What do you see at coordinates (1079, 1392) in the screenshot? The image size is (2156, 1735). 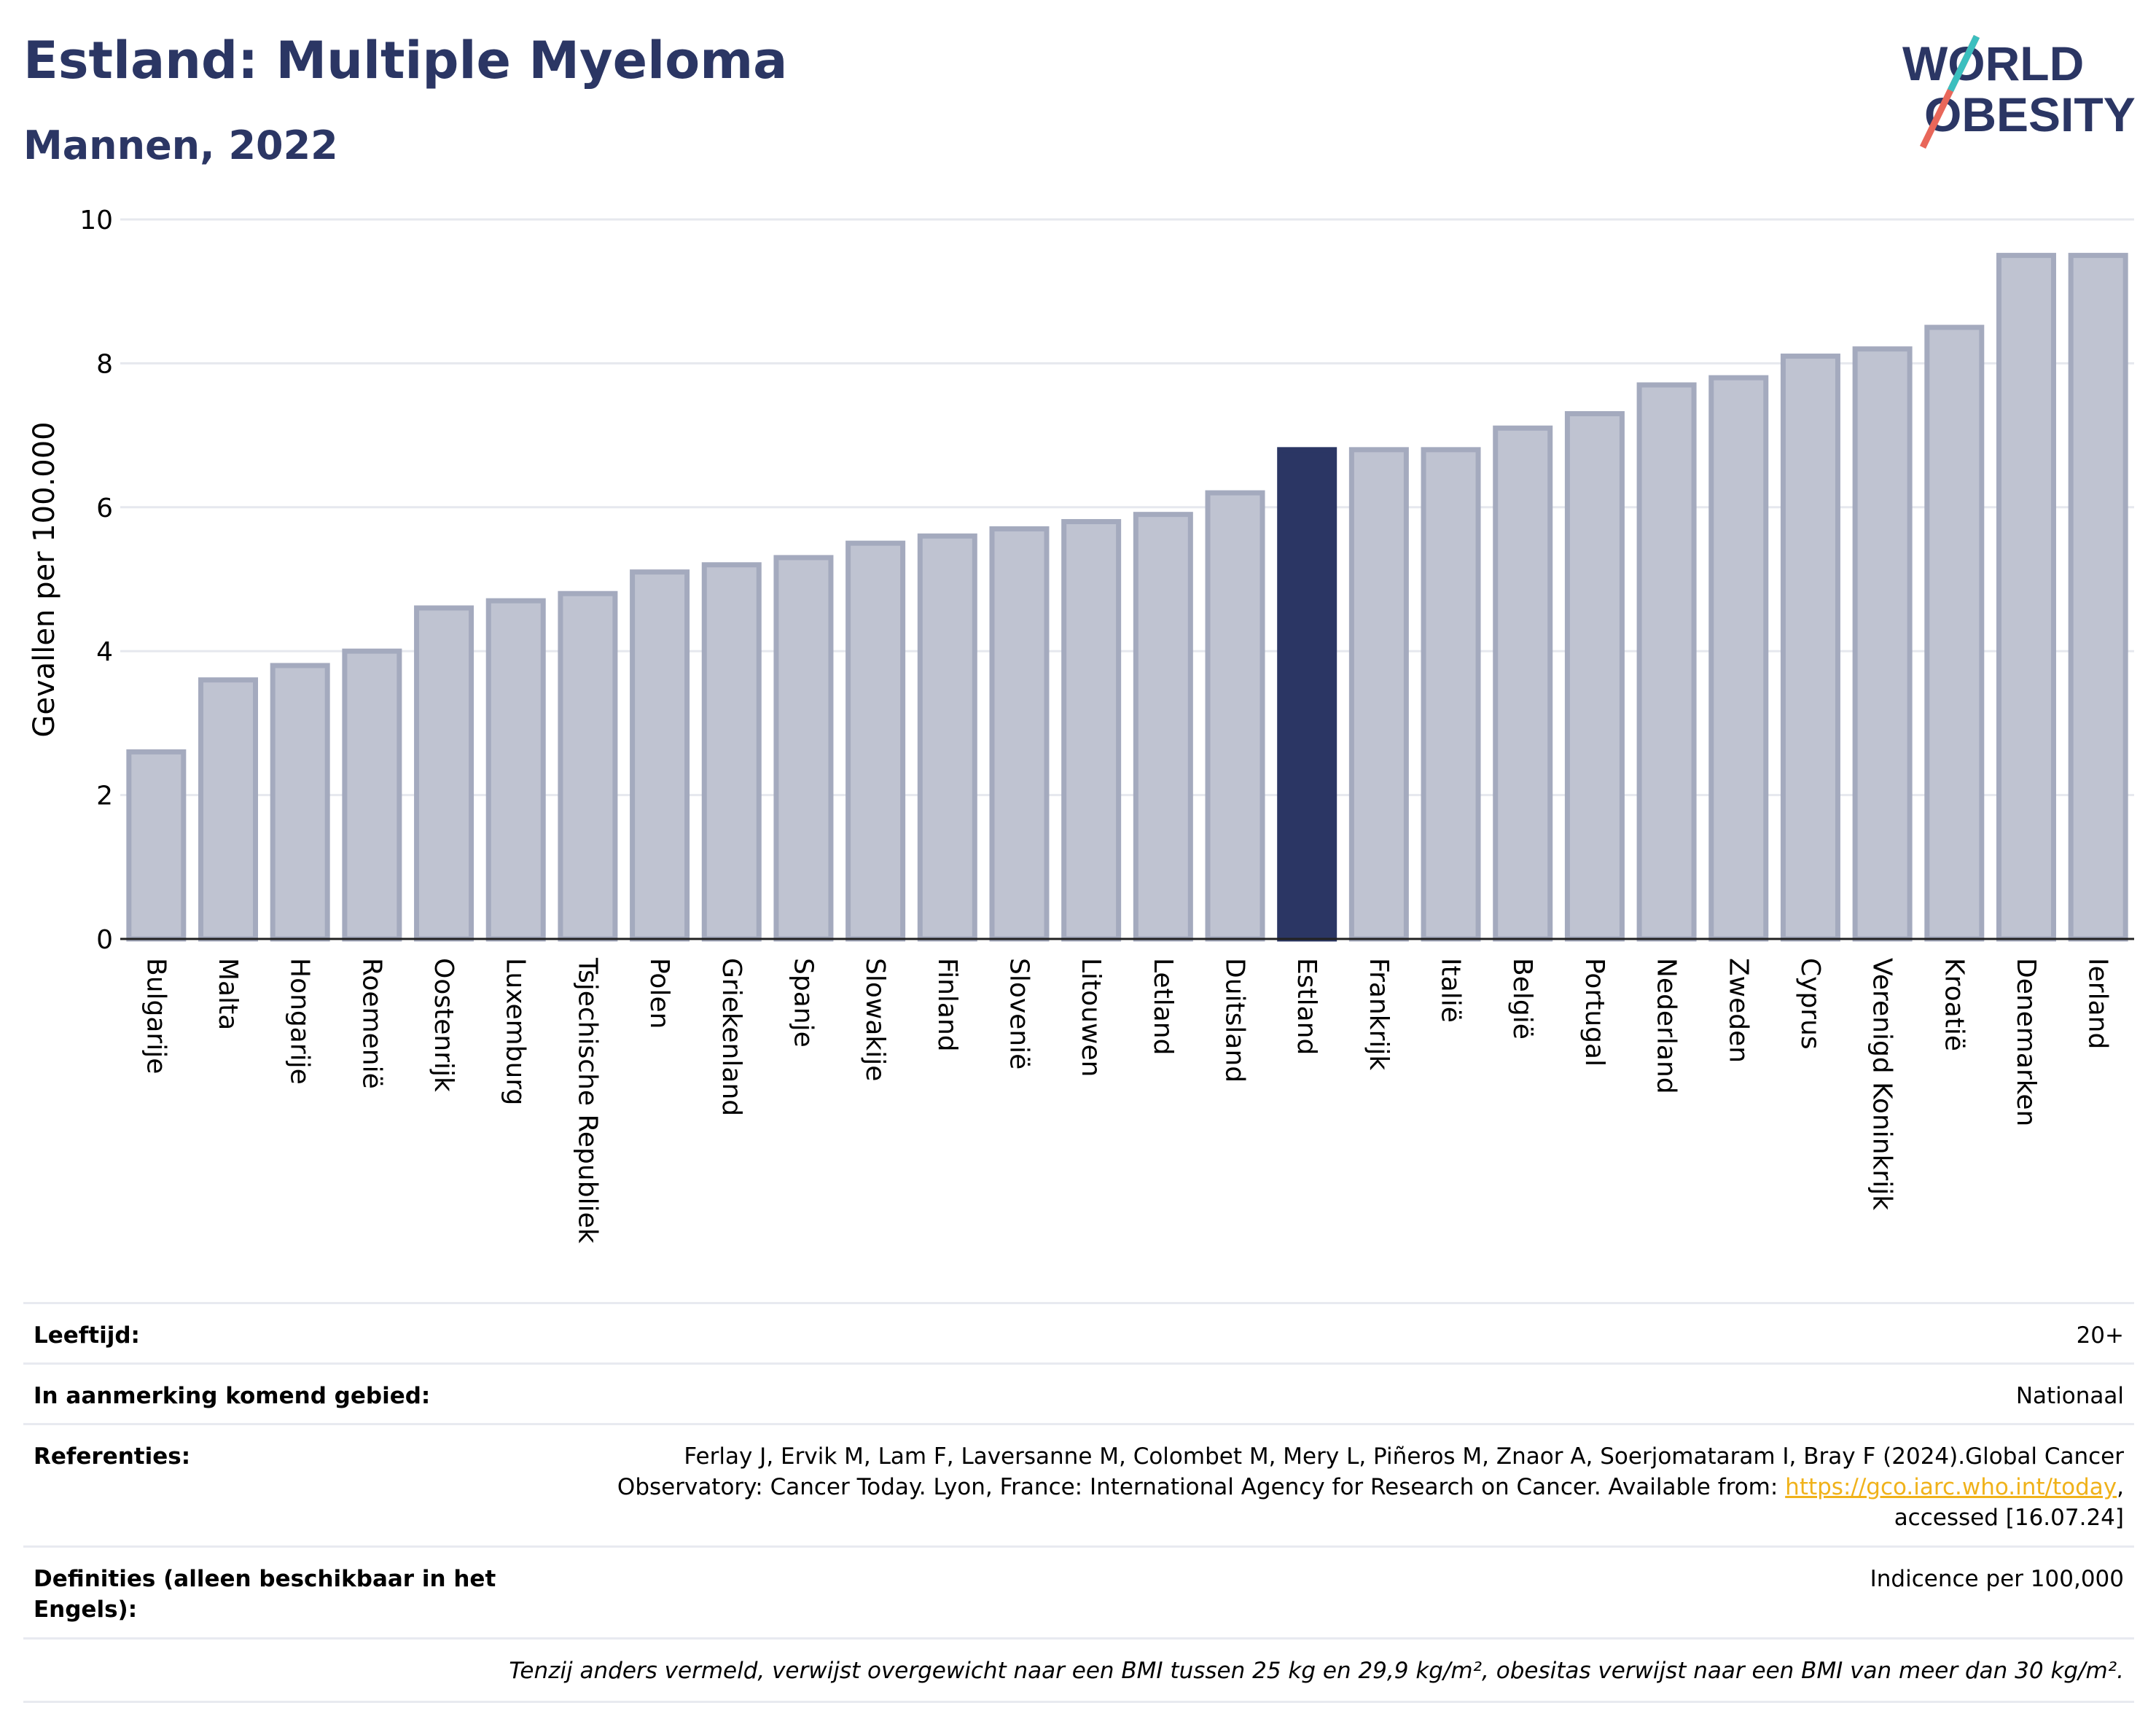 I see `info-row-area: In aanmerking komend gebied: Nationaal` at bounding box center [1079, 1392].